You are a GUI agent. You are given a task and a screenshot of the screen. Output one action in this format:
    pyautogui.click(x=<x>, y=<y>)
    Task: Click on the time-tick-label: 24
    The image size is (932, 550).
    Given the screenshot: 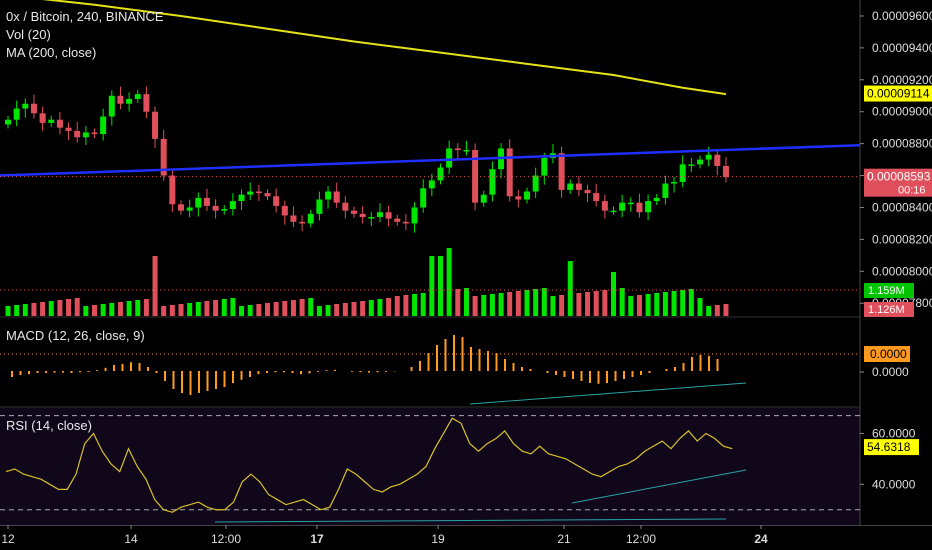 What is the action you would take?
    pyautogui.click(x=761, y=539)
    